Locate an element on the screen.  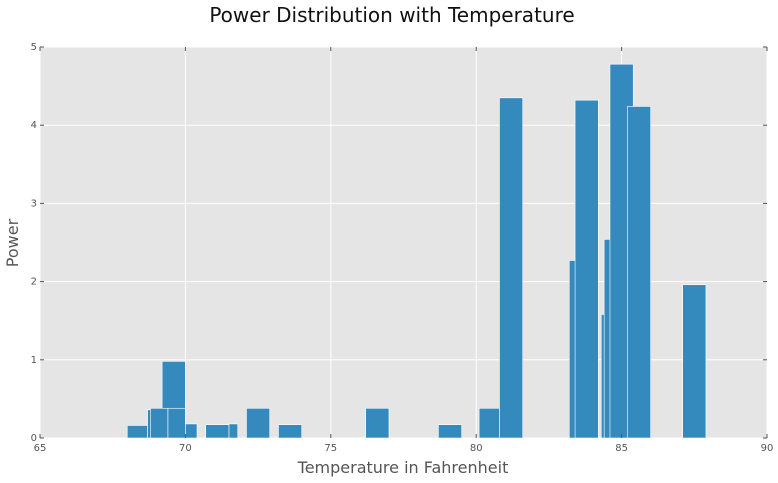
x-tick-label: 70 is located at coordinates (185, 448).